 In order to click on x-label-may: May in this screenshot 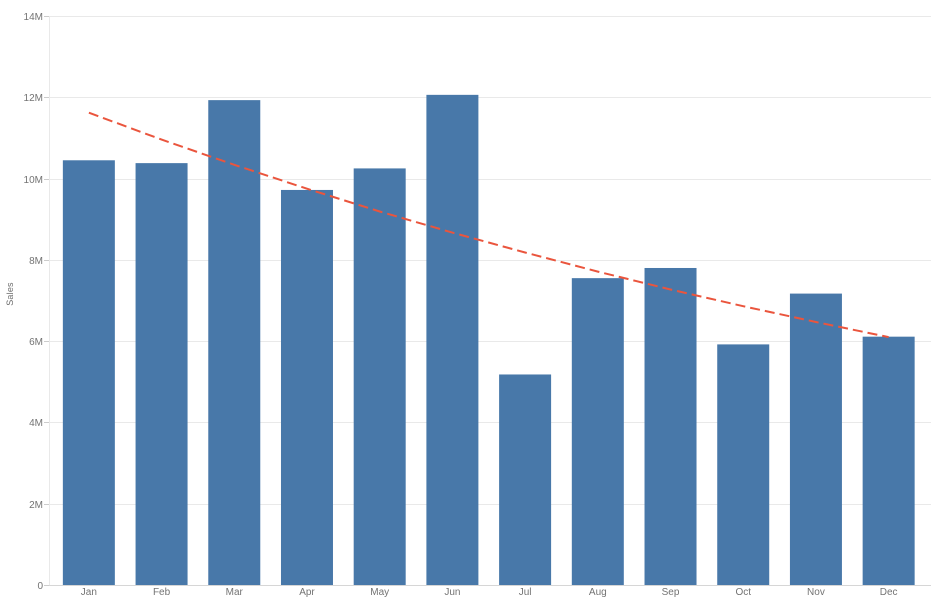, I will do `click(379, 592)`.